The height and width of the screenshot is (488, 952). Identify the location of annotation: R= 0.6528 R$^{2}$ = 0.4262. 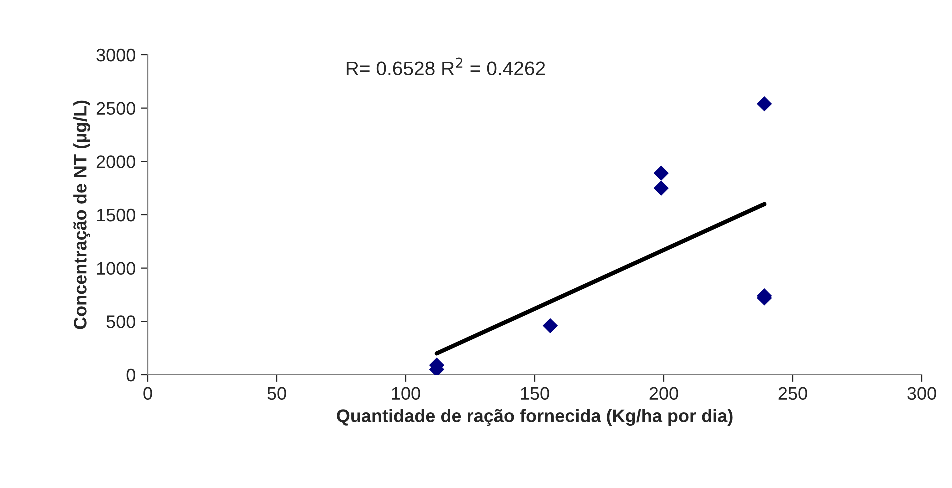
(446, 67).